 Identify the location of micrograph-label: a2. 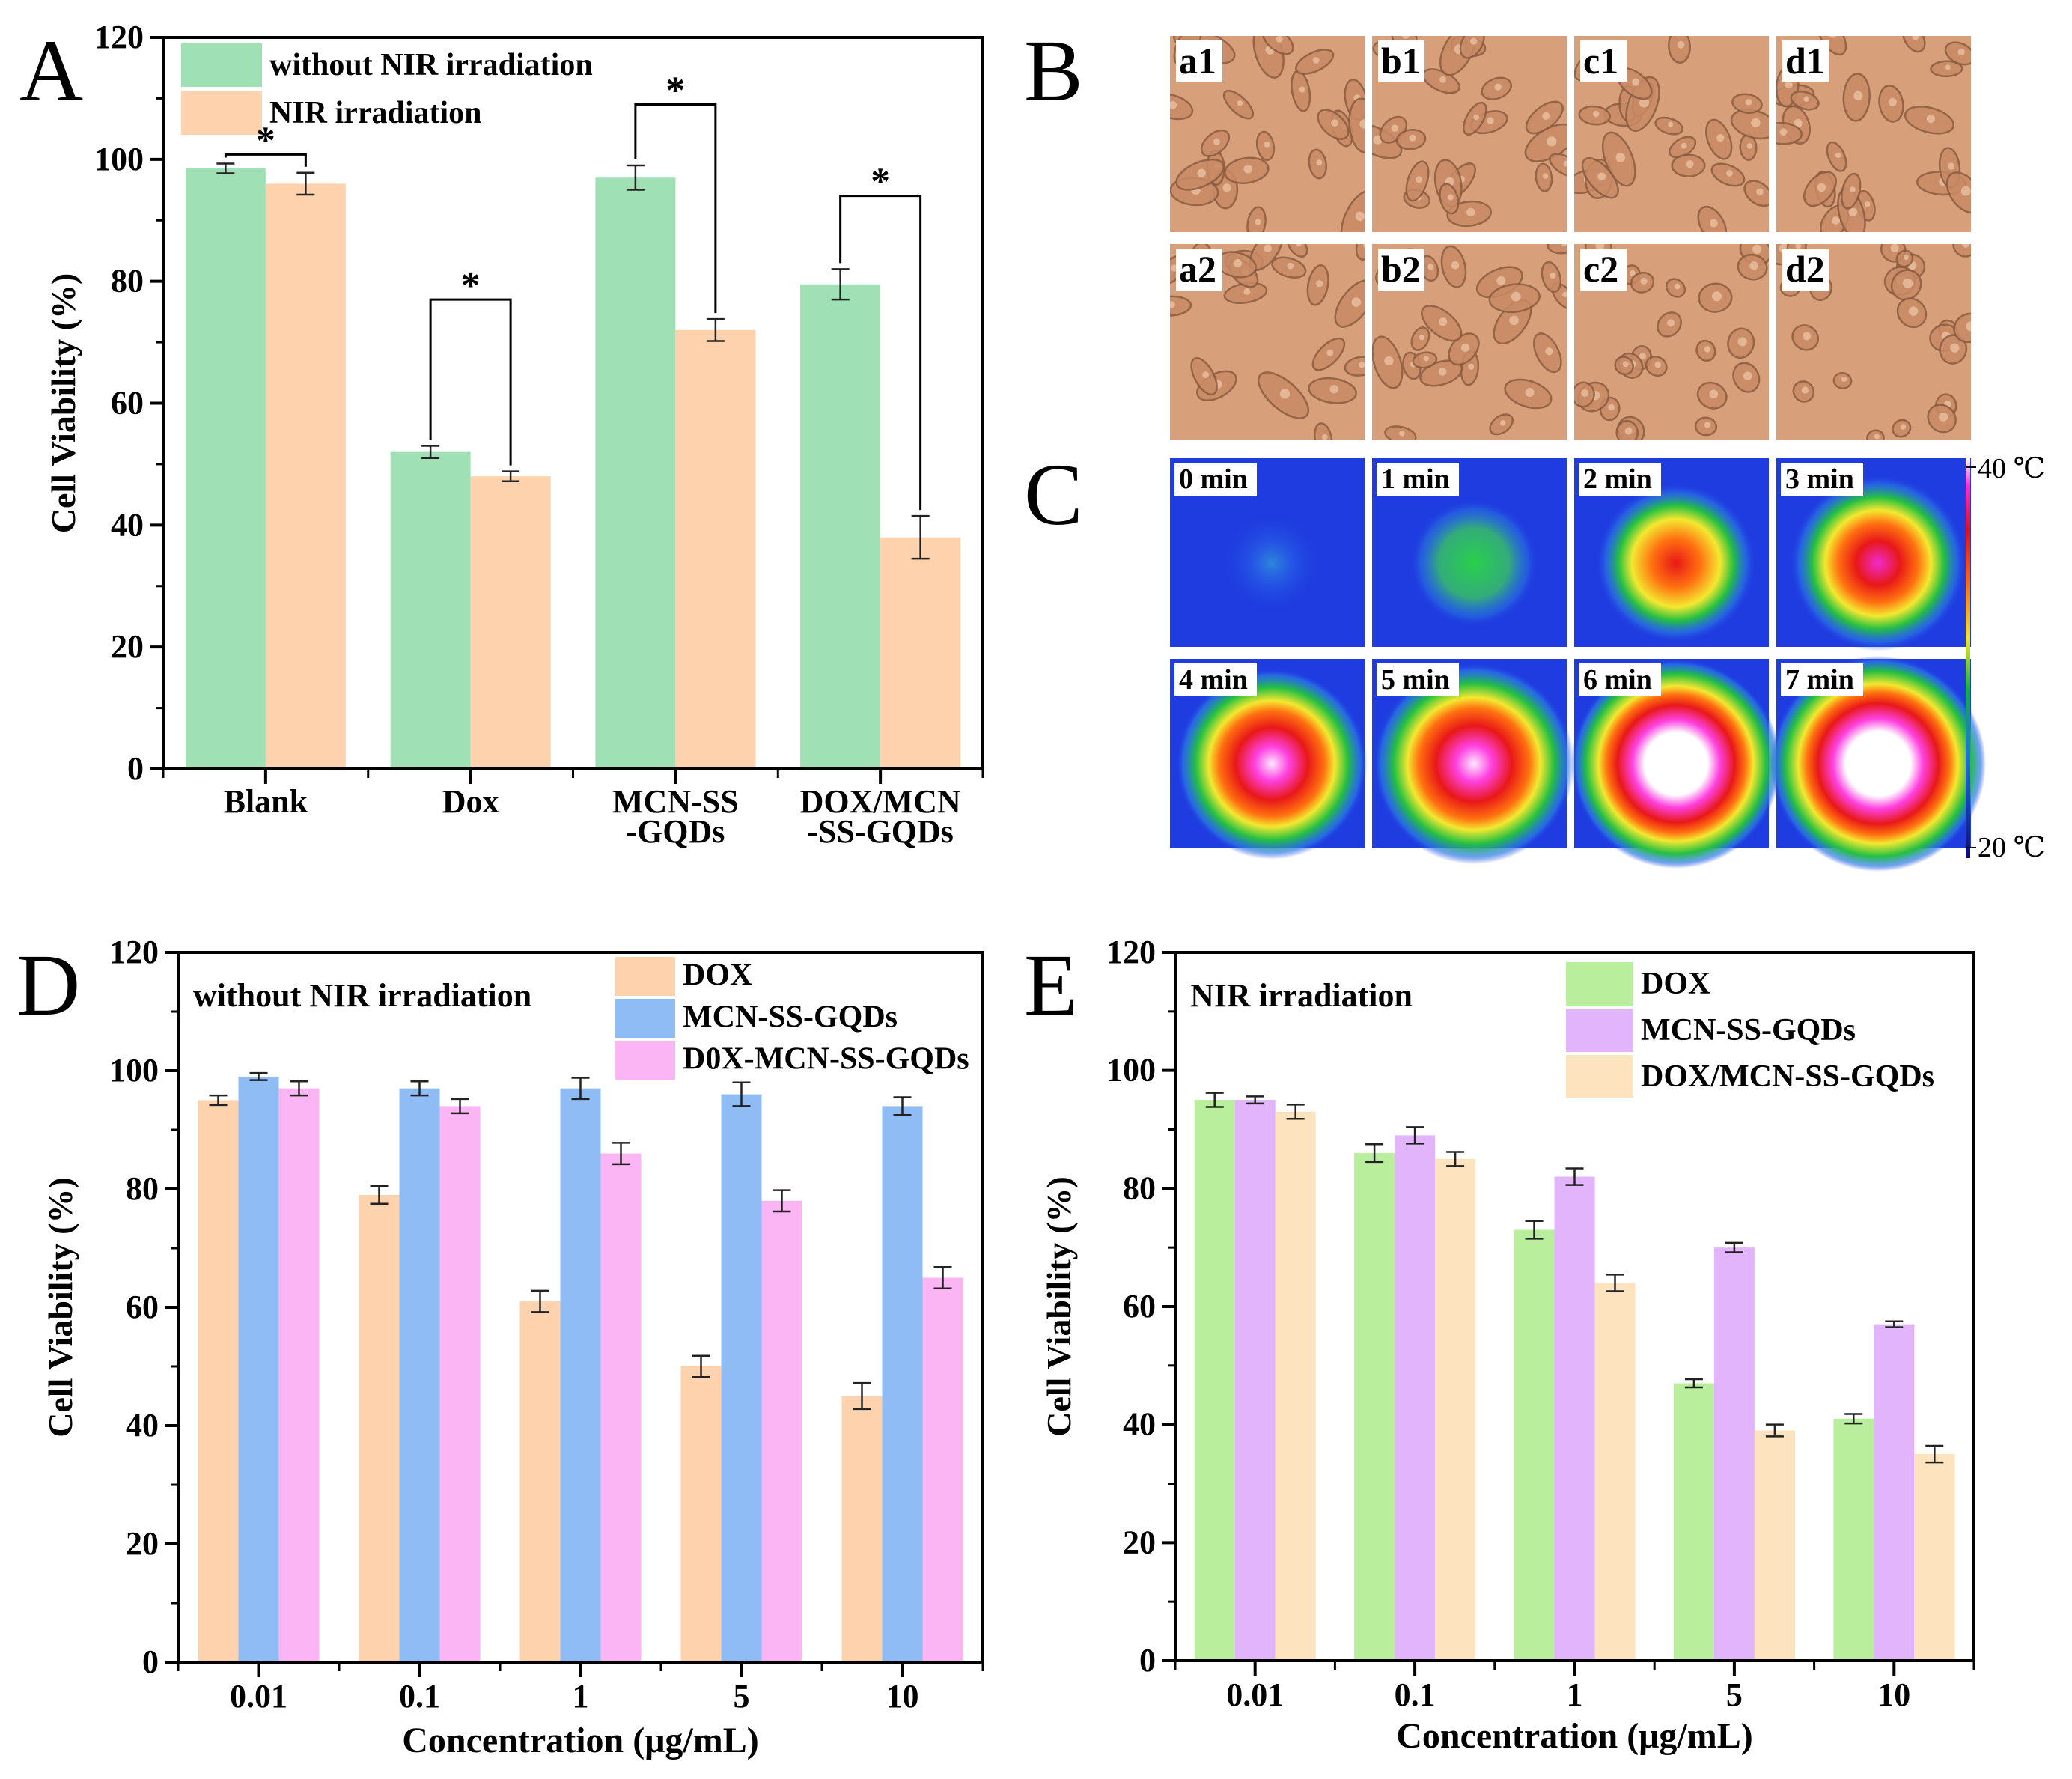
(1197, 269).